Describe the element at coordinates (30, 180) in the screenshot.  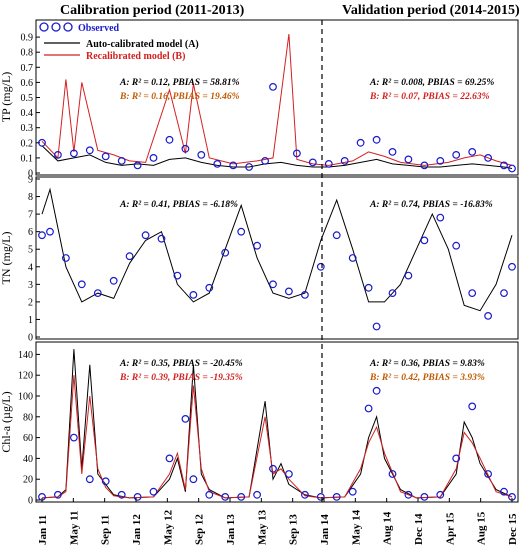
I see `tn-ytick-label: 9` at that location.